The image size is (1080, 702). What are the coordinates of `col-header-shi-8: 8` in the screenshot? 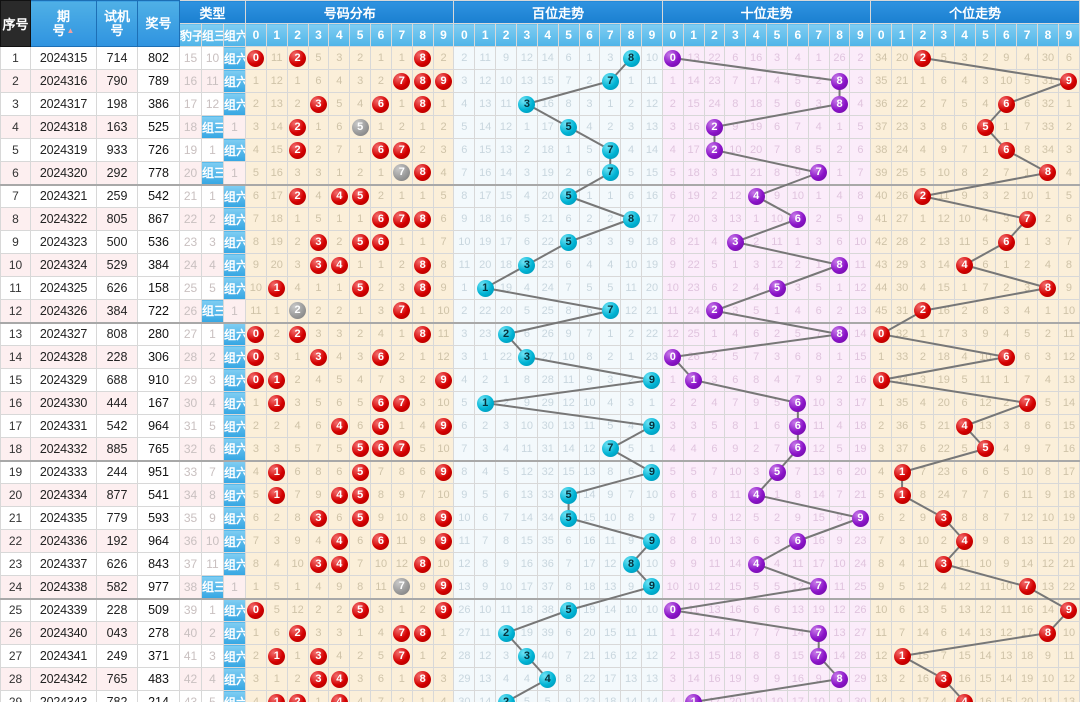 It's located at (839, 35).